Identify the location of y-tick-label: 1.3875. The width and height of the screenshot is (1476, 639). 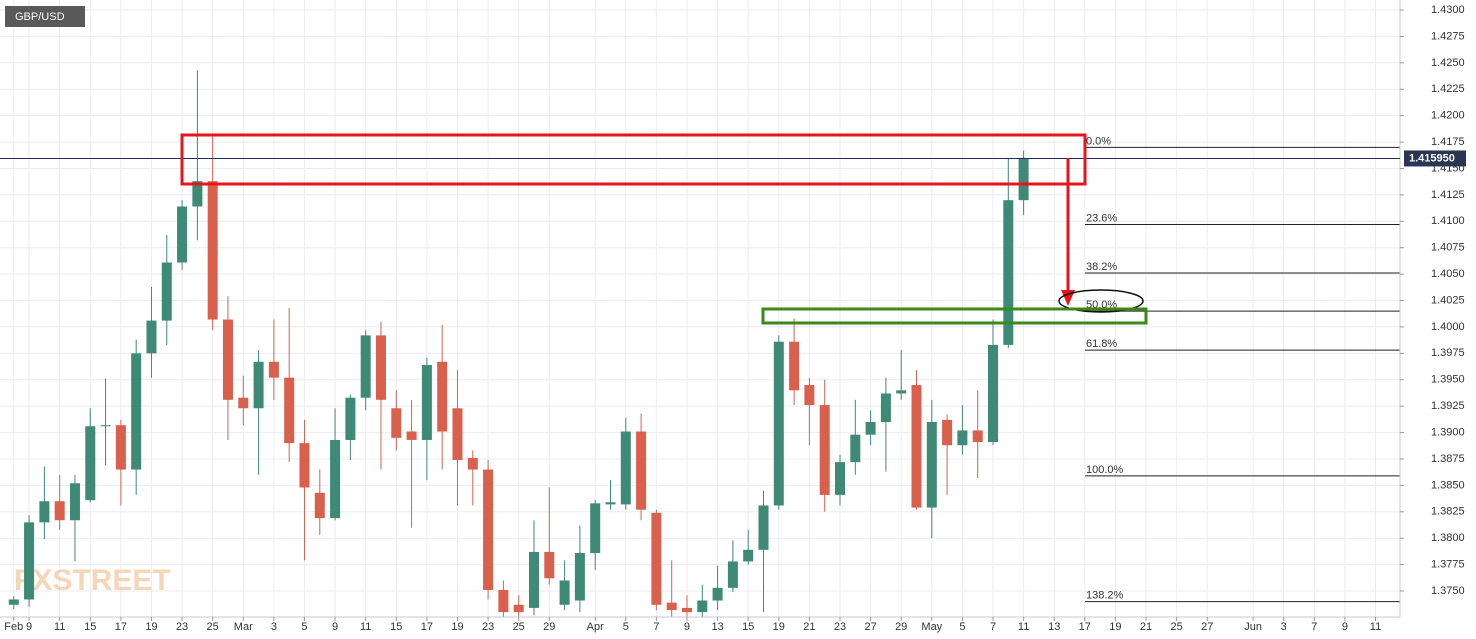
(1448, 459).